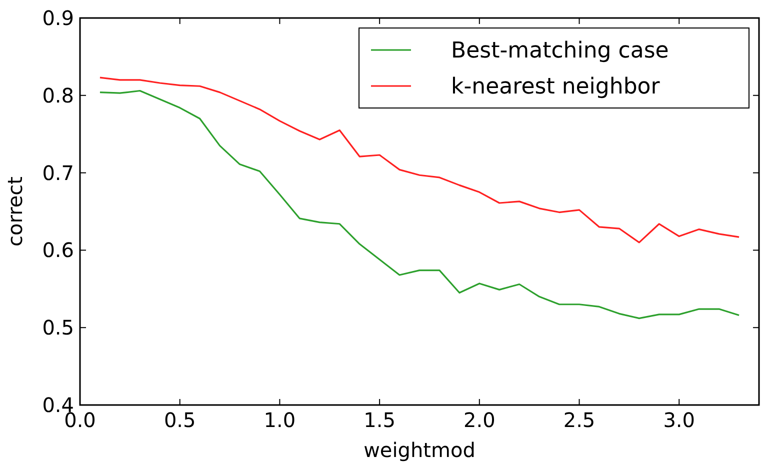 The image size is (767, 469). Describe the element at coordinates (280, 420) in the screenshot. I see `x-tick-label: 1.0` at that location.